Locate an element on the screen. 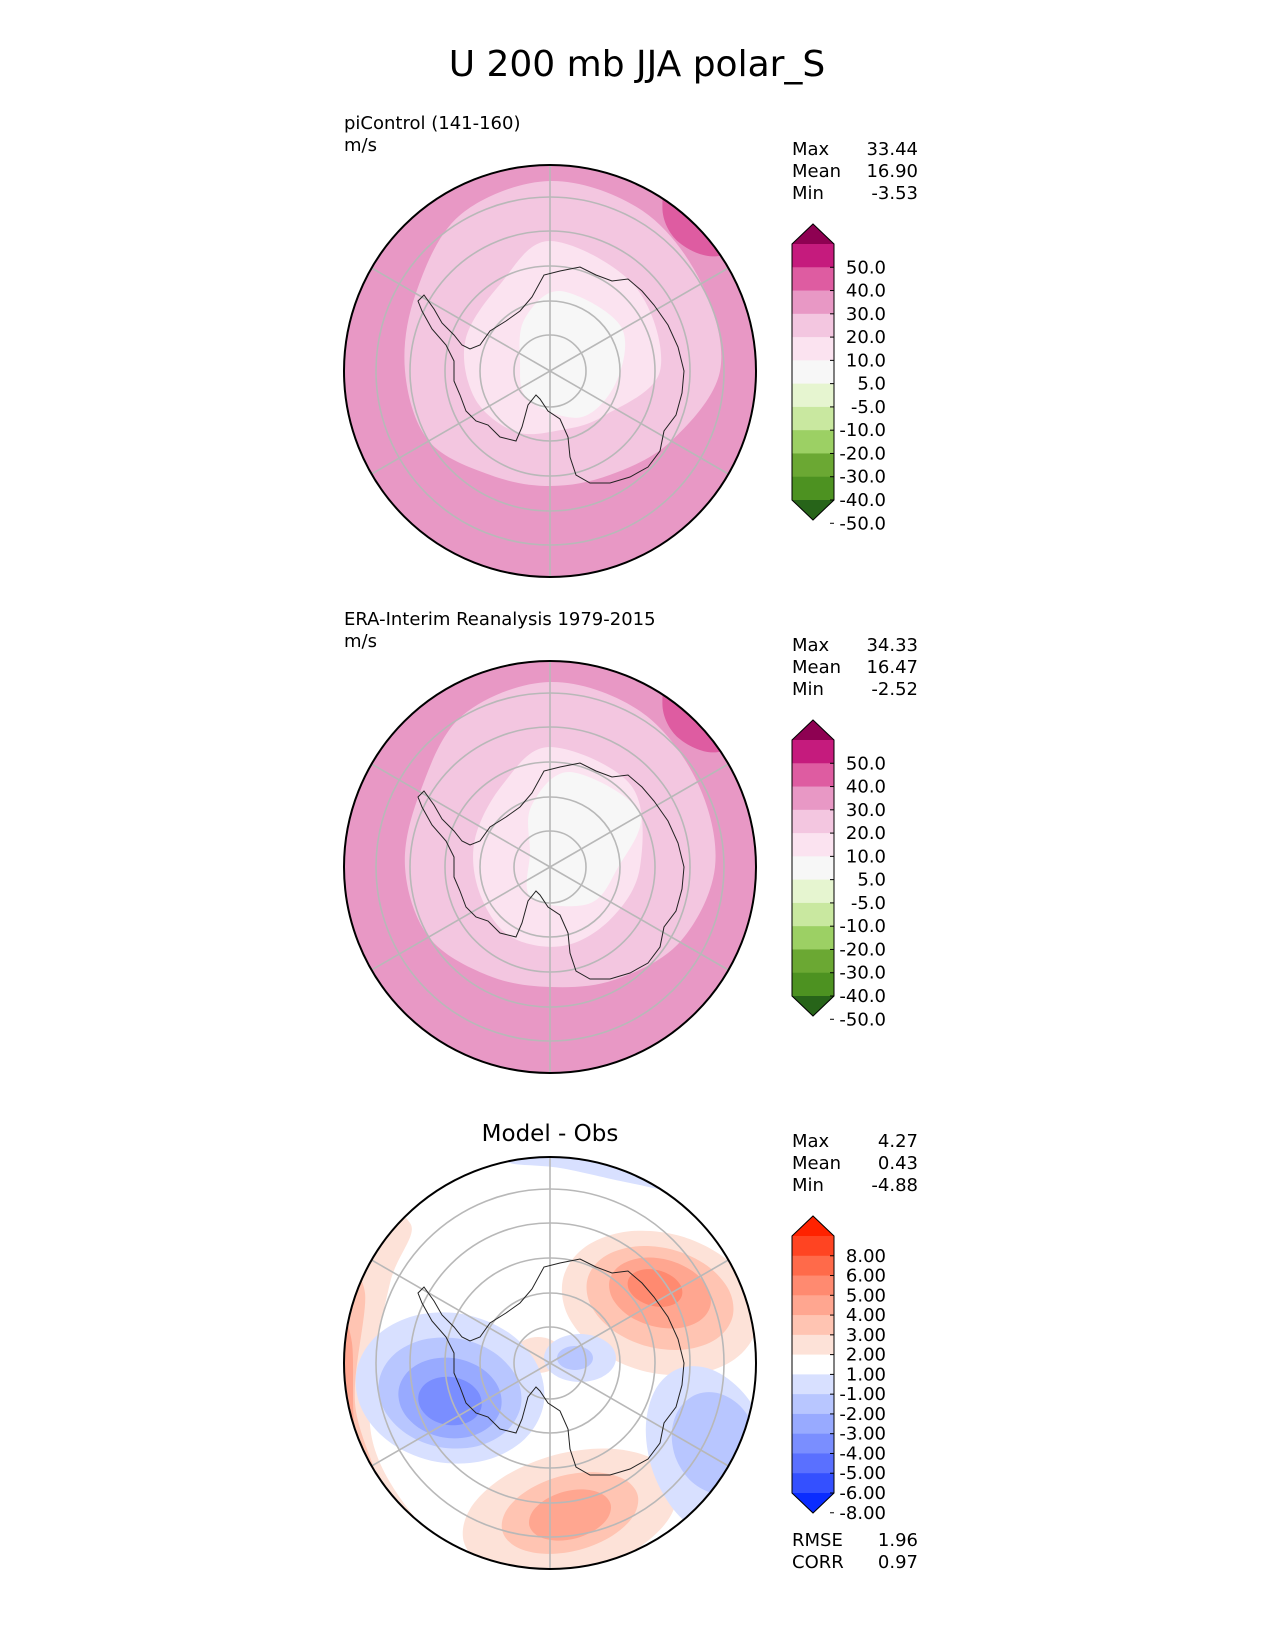 This screenshot has height=1650, width=1275. panel-2-stat-value-min: -2.52 is located at coordinates (894, 689).